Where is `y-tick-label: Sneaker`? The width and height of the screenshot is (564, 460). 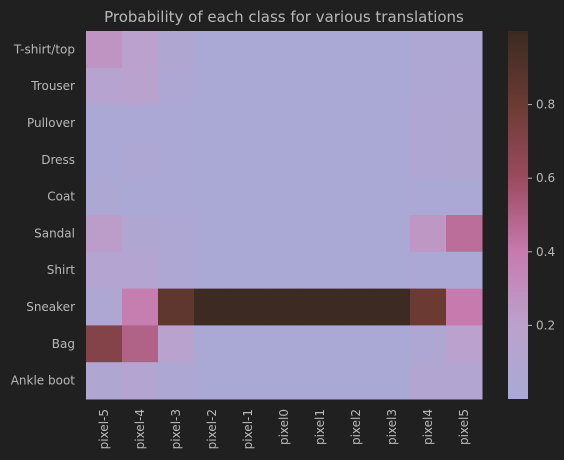
y-tick-label: Sneaker is located at coordinates (50, 307).